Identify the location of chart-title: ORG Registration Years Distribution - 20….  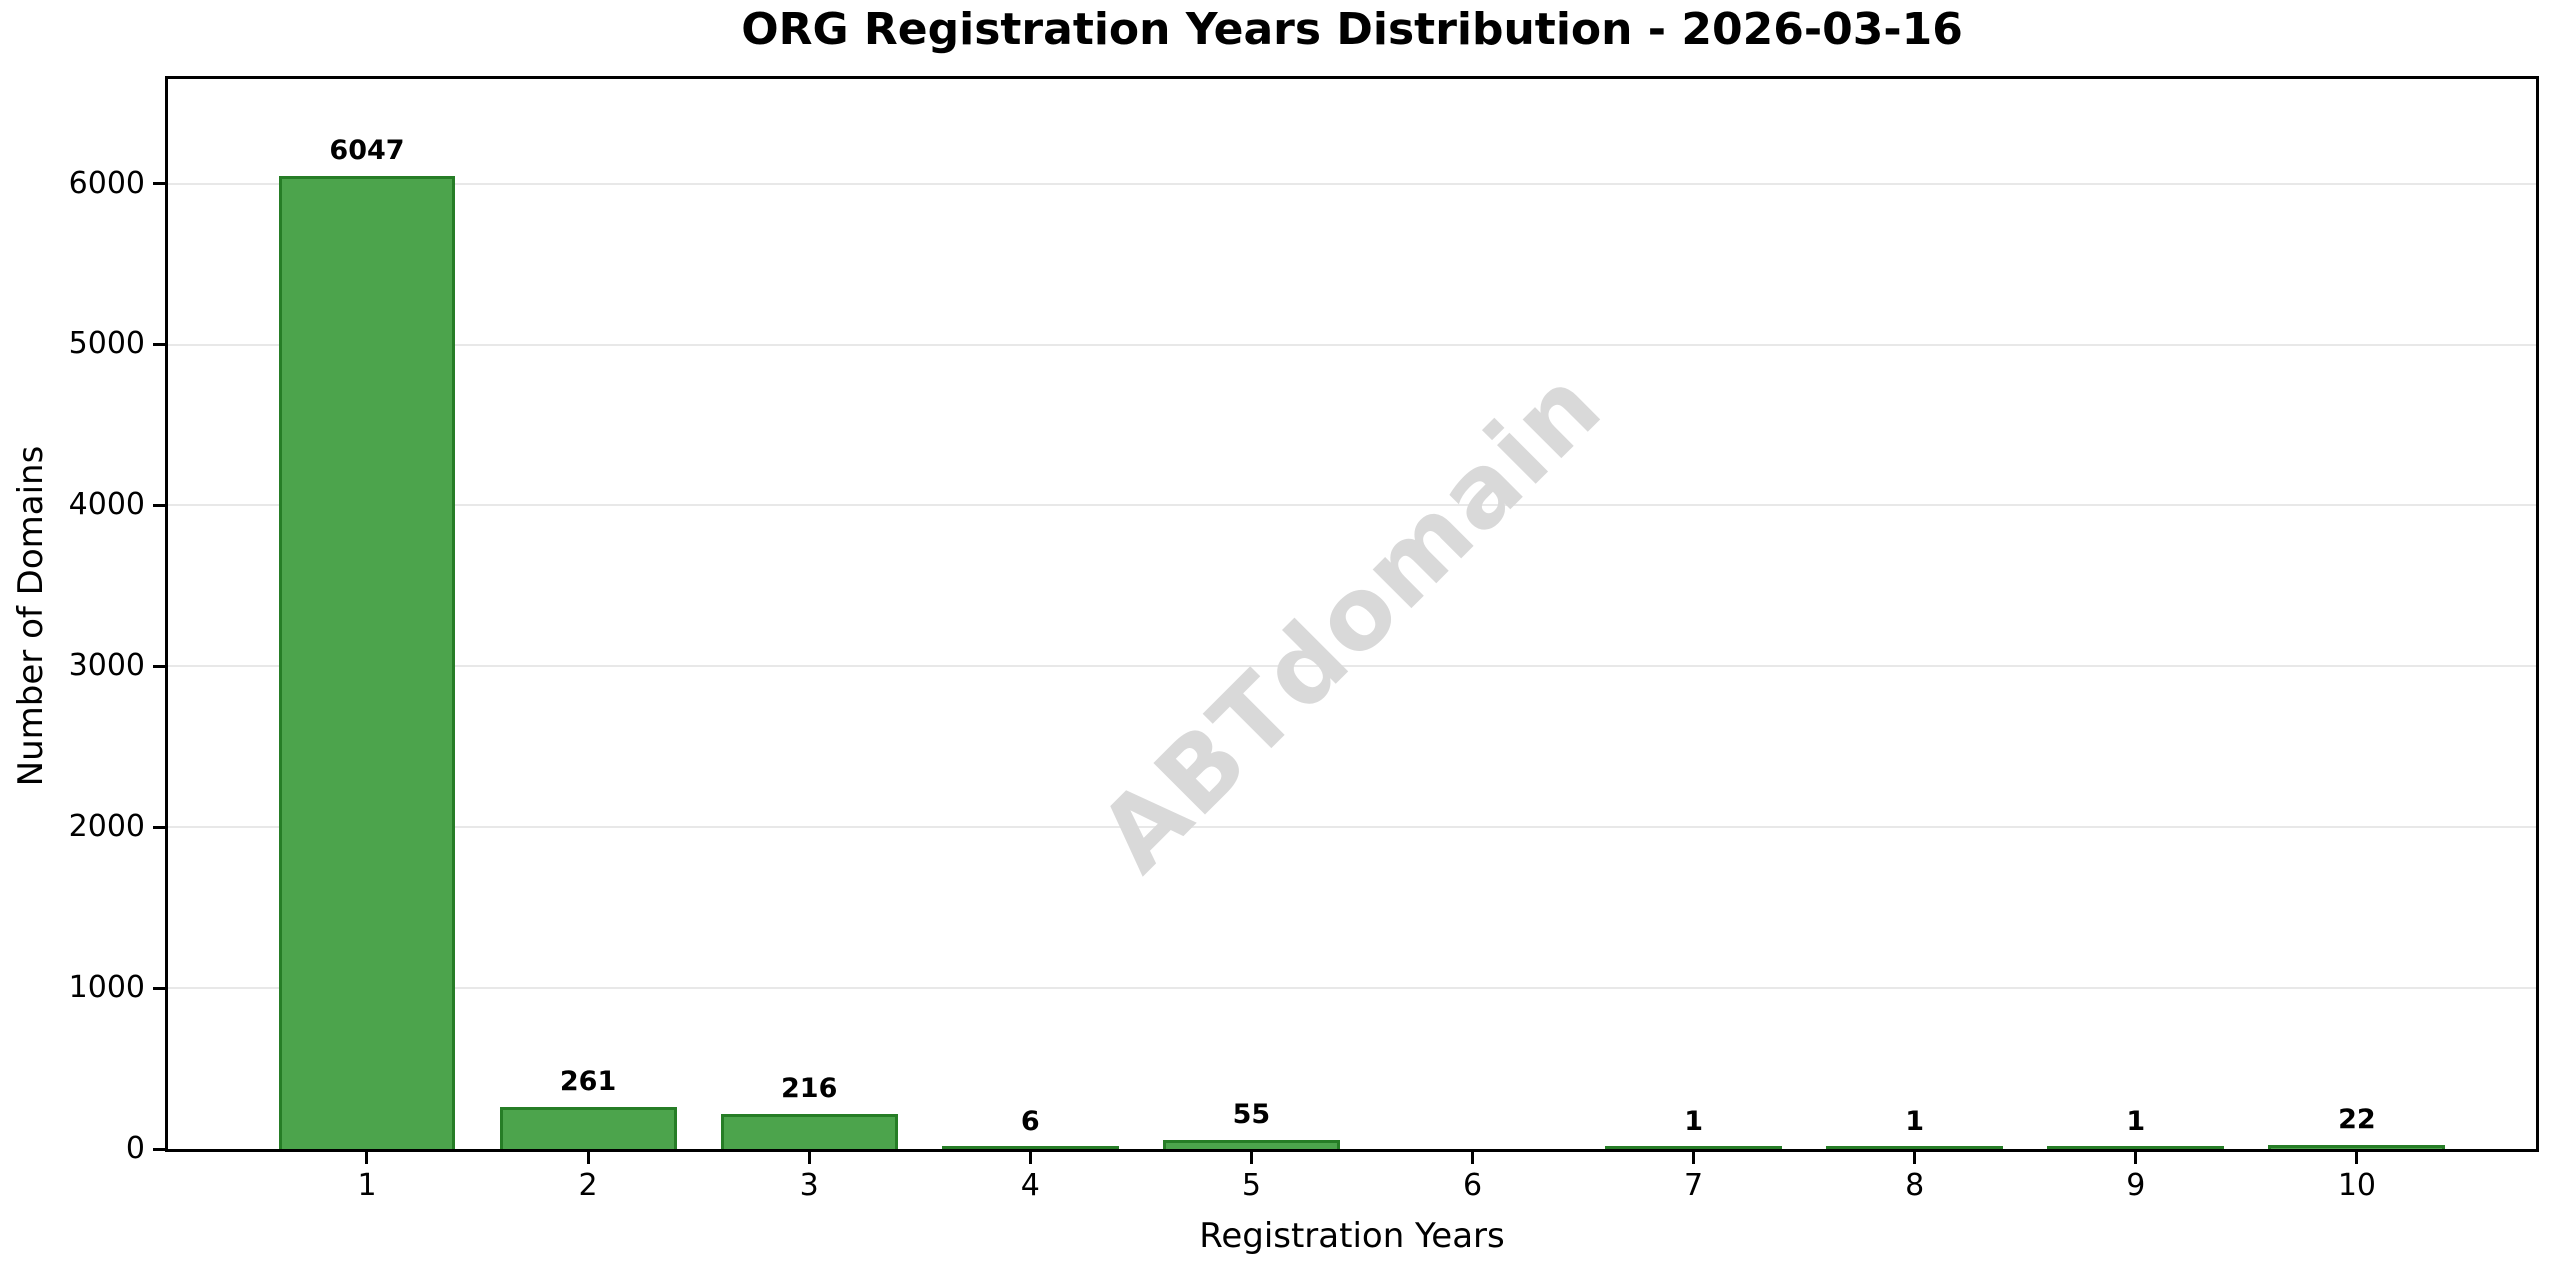
(1352, 29).